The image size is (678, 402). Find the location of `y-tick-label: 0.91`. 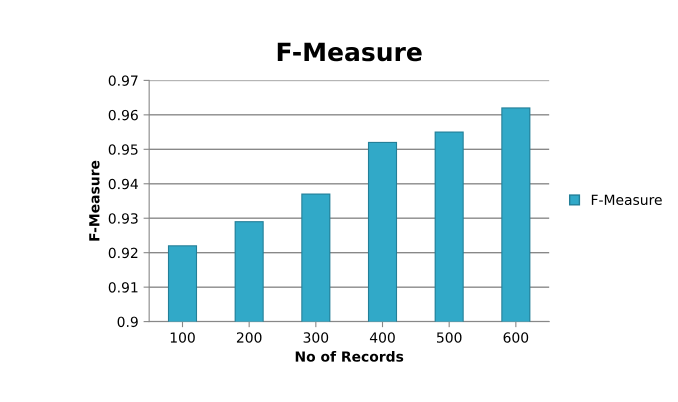

y-tick-label: 0.91 is located at coordinates (123, 287).